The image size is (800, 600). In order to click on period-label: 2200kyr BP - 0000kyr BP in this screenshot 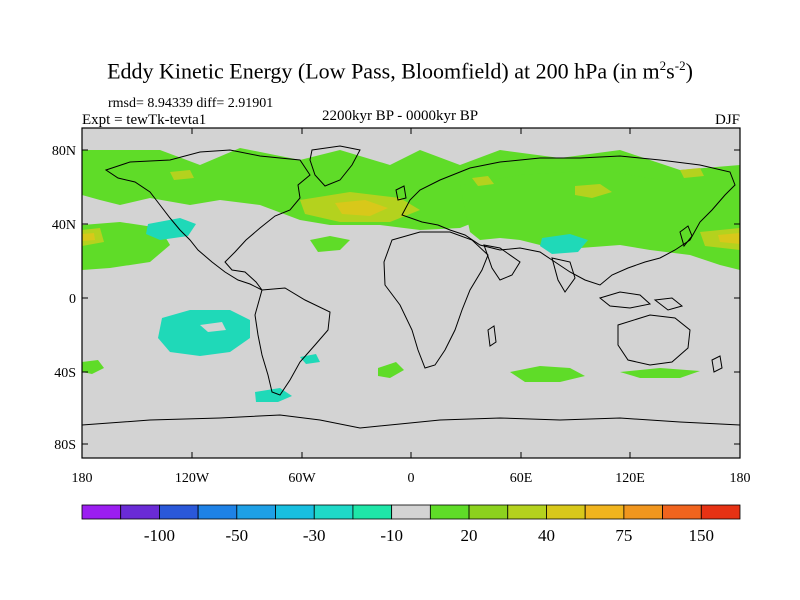, I will do `click(400, 116)`.